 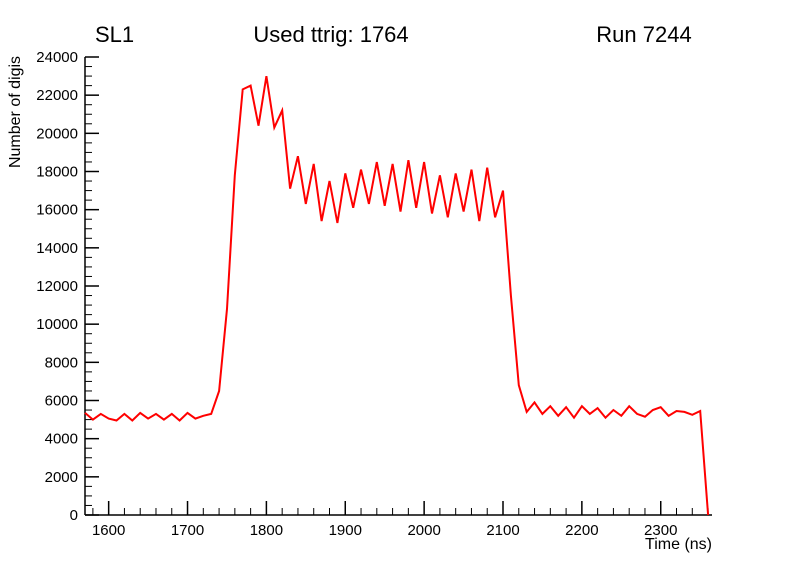 I want to click on x-tick-label: 2000, so click(x=423, y=530).